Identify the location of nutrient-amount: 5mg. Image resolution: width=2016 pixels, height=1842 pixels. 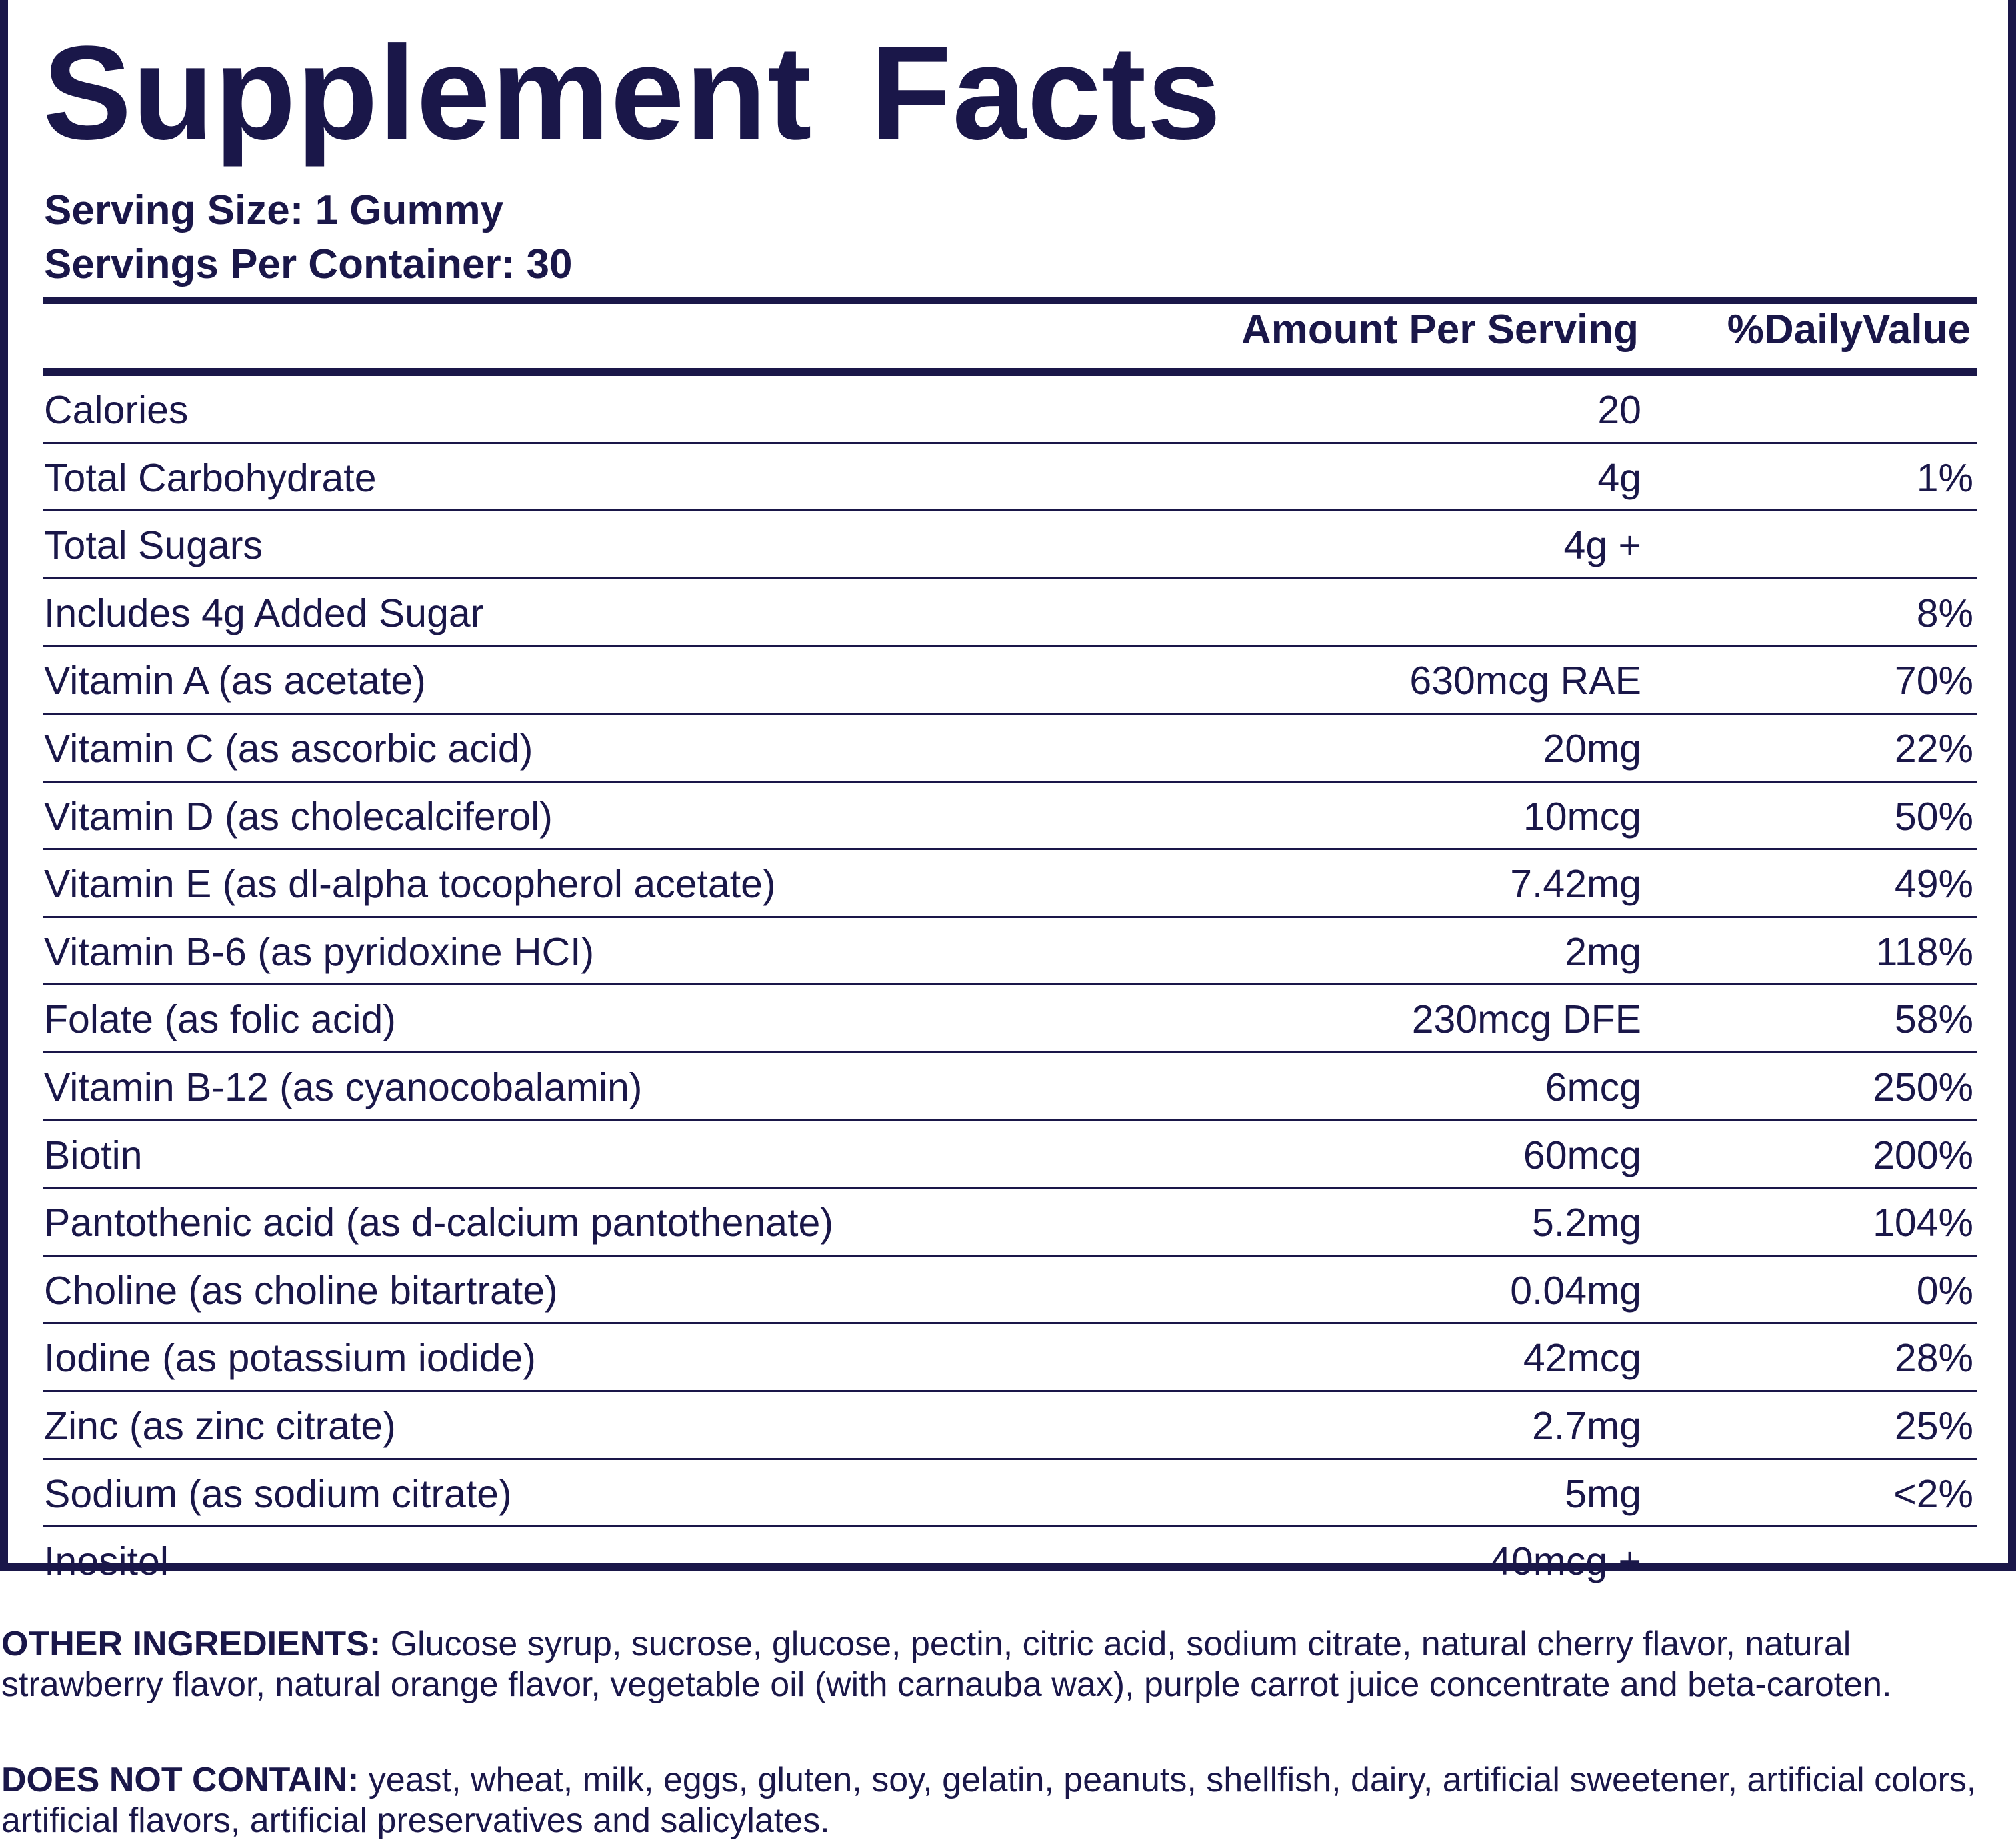
(1603, 1493).